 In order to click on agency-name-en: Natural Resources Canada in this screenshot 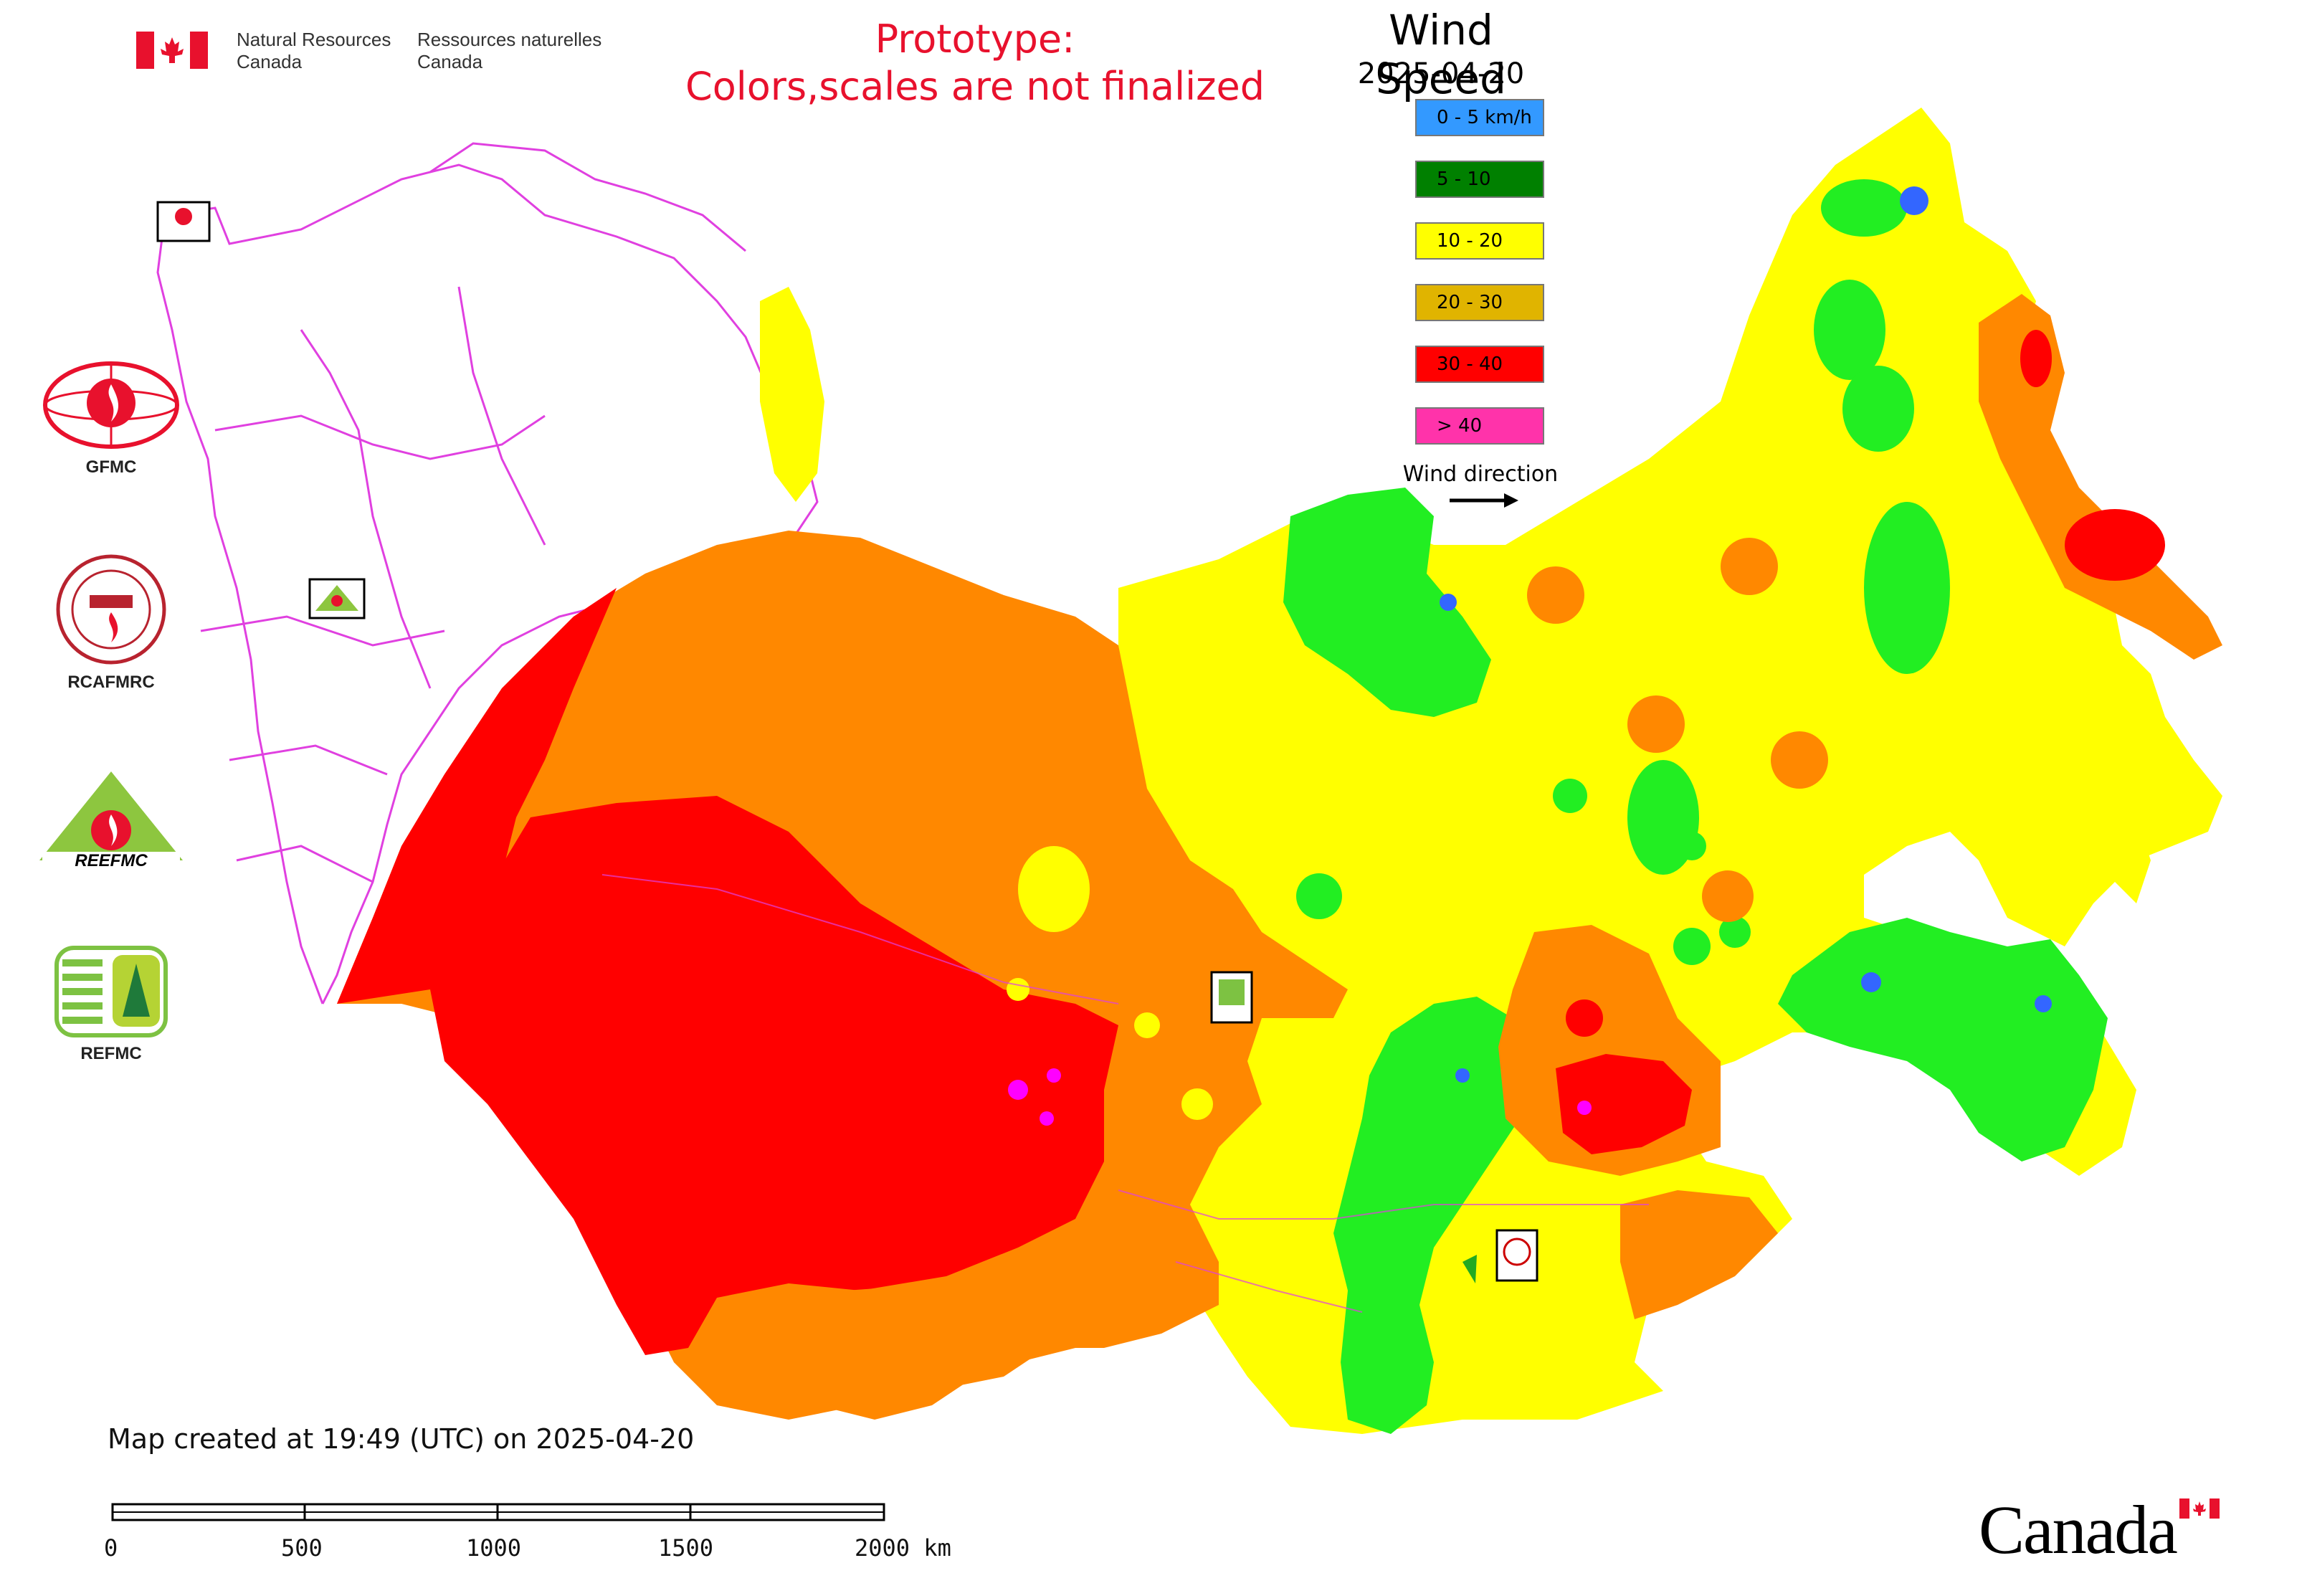, I will do `click(314, 51)`.